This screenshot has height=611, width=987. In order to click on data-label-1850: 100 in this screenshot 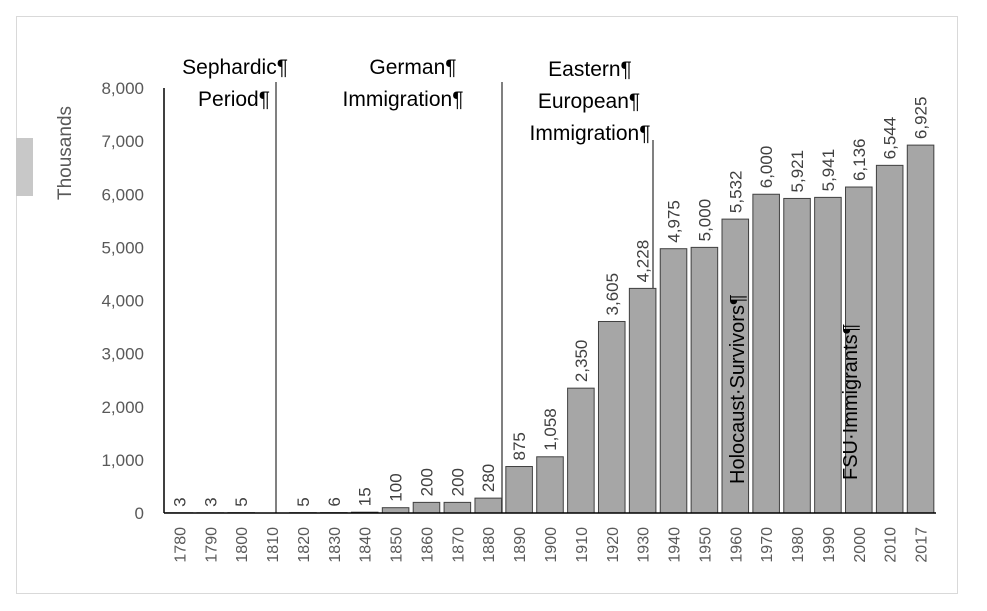, I will do `click(396, 487)`.